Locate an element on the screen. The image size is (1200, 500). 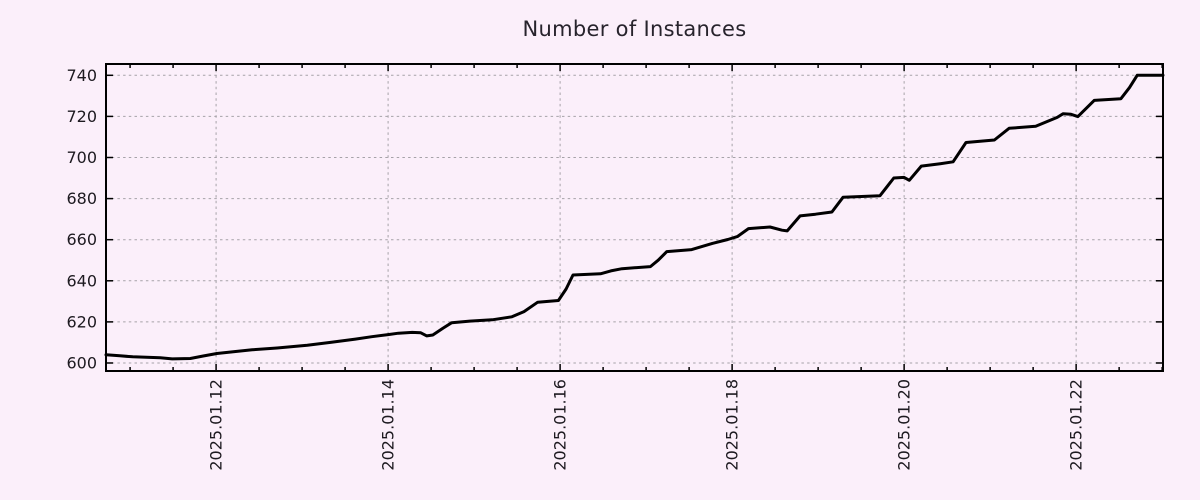
y-tick-label: 720 is located at coordinates (81, 116).